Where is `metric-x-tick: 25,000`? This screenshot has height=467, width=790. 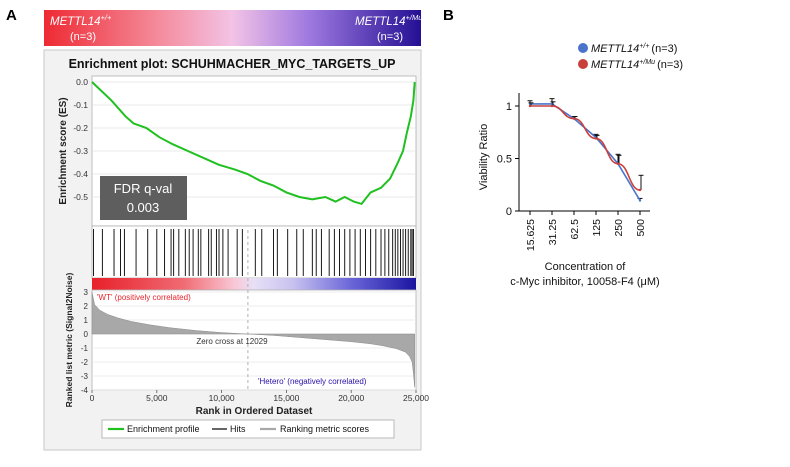
metric-x-tick: 25,000 is located at coordinates (416, 398).